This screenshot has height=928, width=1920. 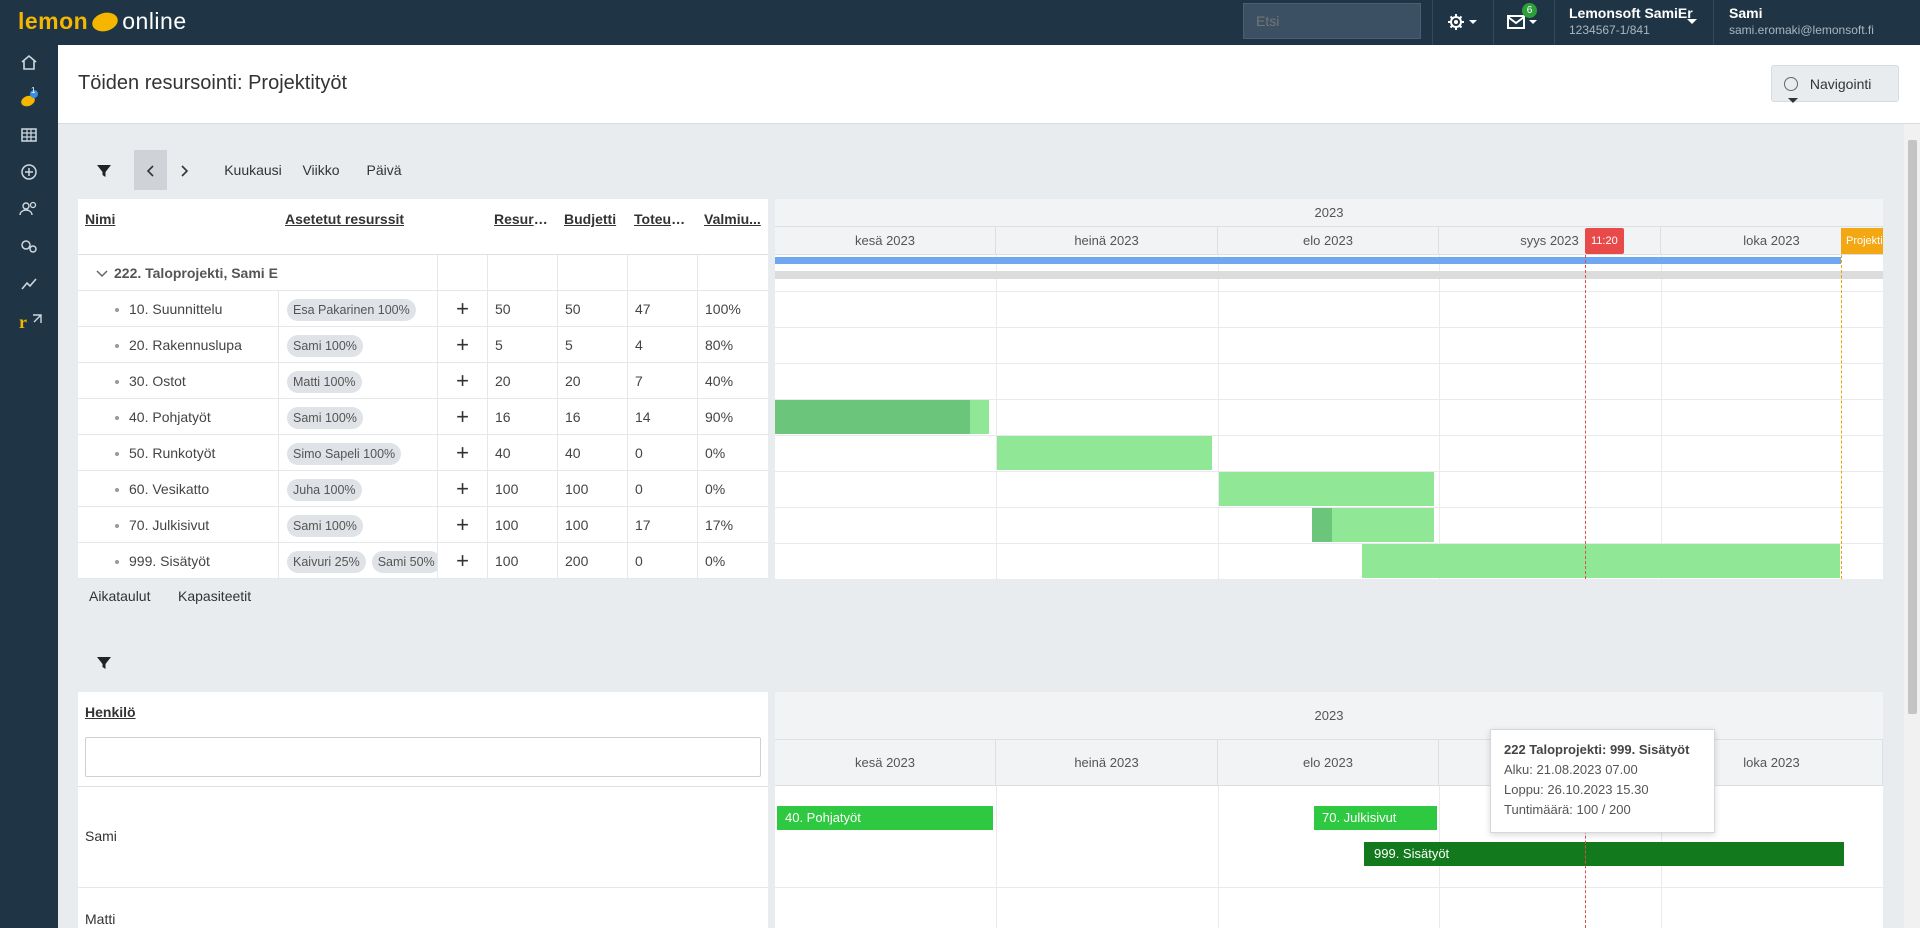 I want to click on task-row: 30. Ostot Matti 100% +20 20 7 40%, so click(x=423, y=381).